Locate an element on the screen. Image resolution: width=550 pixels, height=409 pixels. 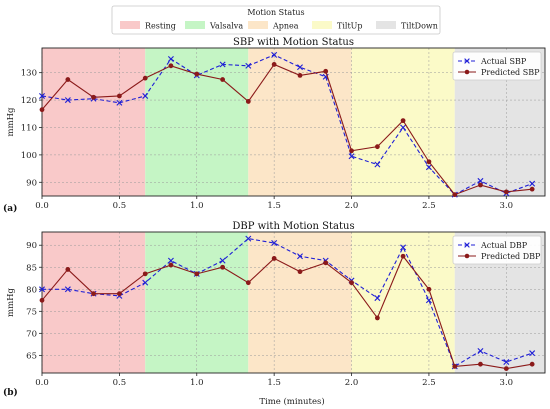
dbp-title: DBP with Motion Status is located at coordinates (293, 226).